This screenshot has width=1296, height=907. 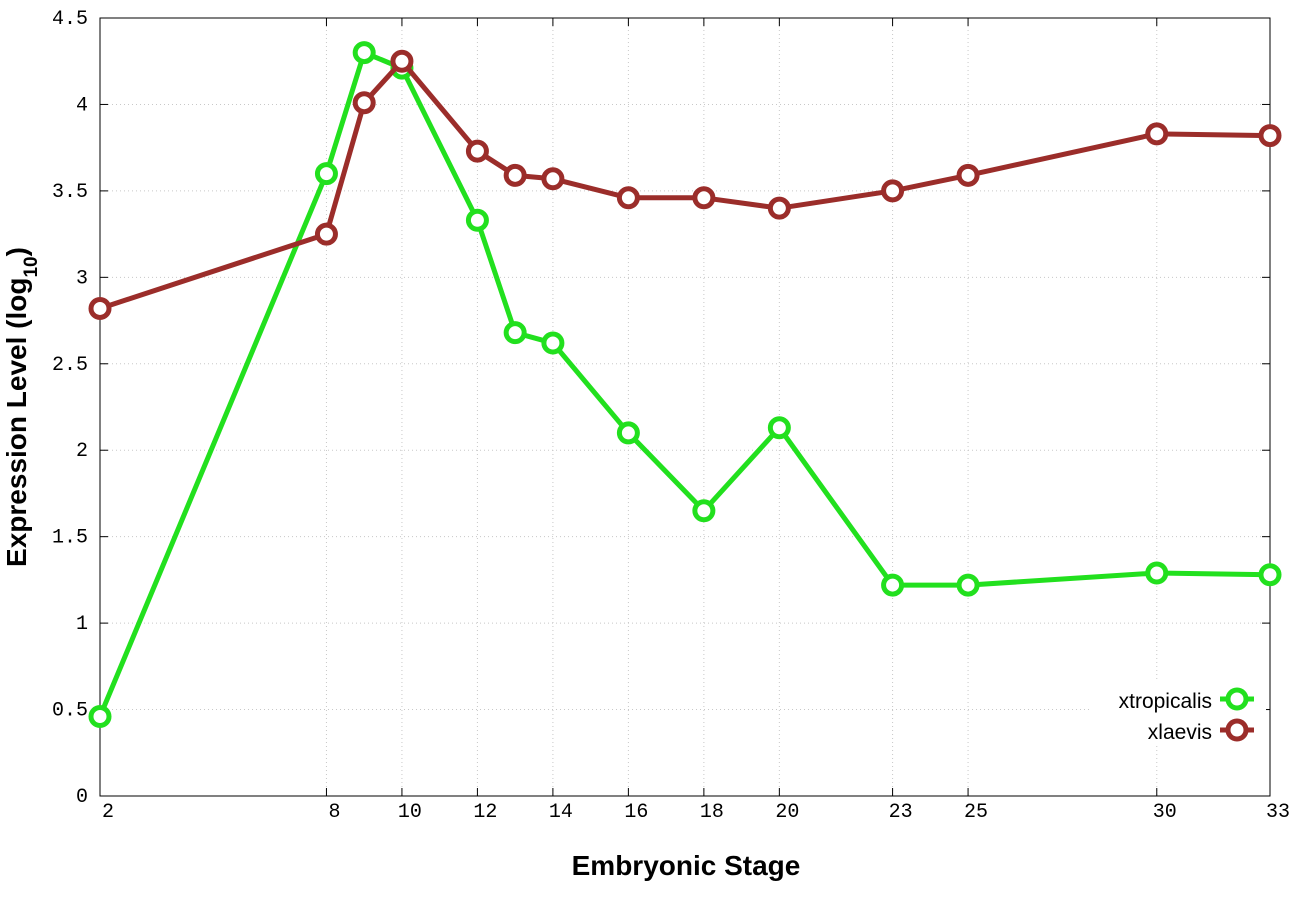 I want to click on x-tick-label: 18, so click(x=712, y=812).